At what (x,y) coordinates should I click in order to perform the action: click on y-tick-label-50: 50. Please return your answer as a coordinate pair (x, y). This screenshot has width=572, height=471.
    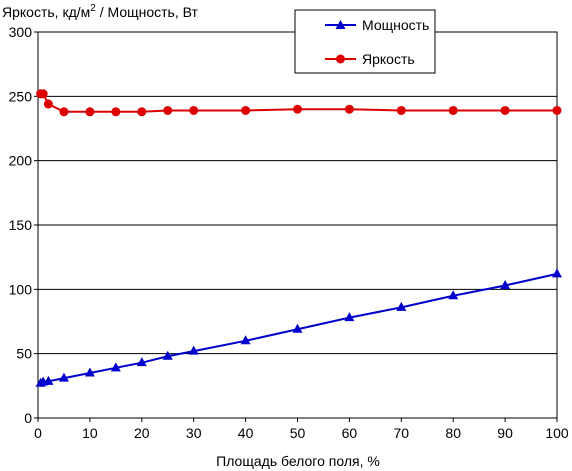
    Looking at the image, I should click on (24, 354).